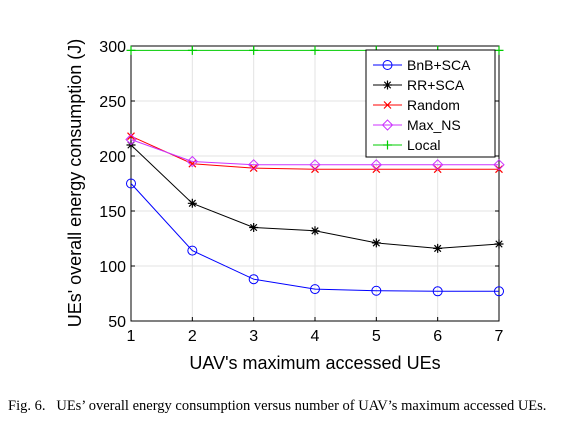 The image size is (586, 441). What do you see at coordinates (112, 267) in the screenshot?
I see `y-tick-label: 100` at bounding box center [112, 267].